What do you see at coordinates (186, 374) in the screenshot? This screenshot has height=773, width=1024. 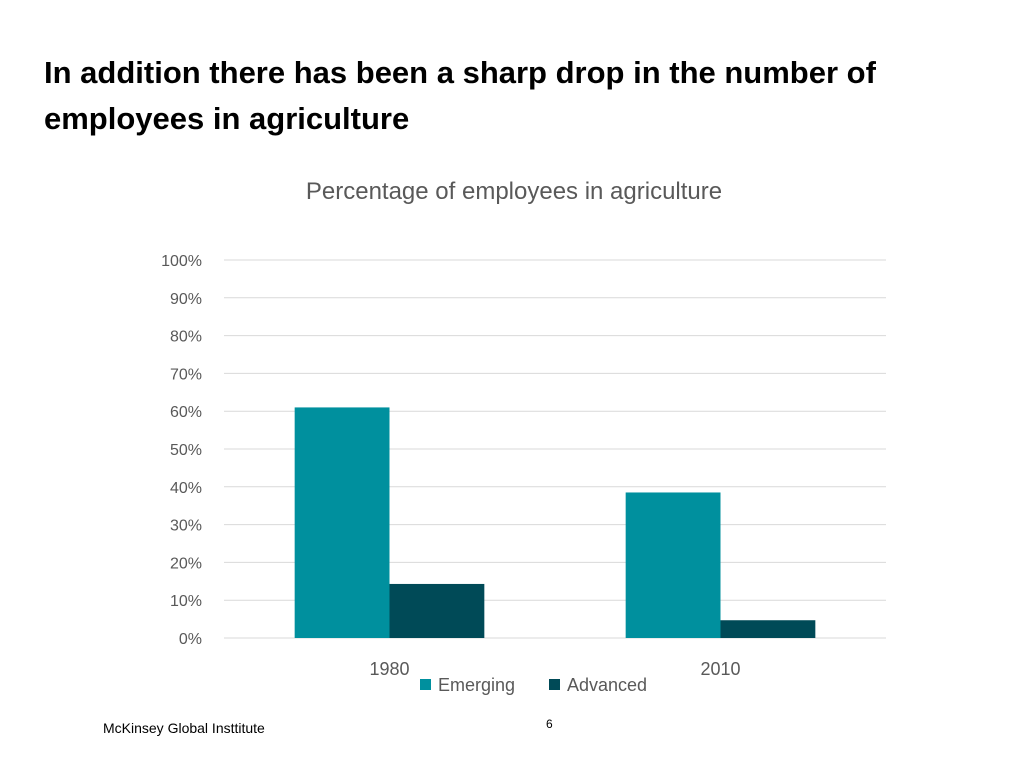 I see `y-tick-label: 70%` at bounding box center [186, 374].